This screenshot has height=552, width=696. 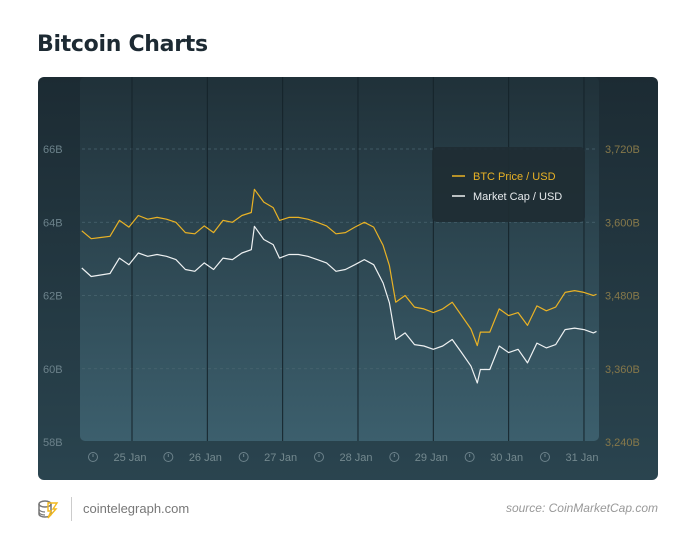 What do you see at coordinates (431, 458) in the screenshot?
I see `x-axis-tick-label: 29 Jan` at bounding box center [431, 458].